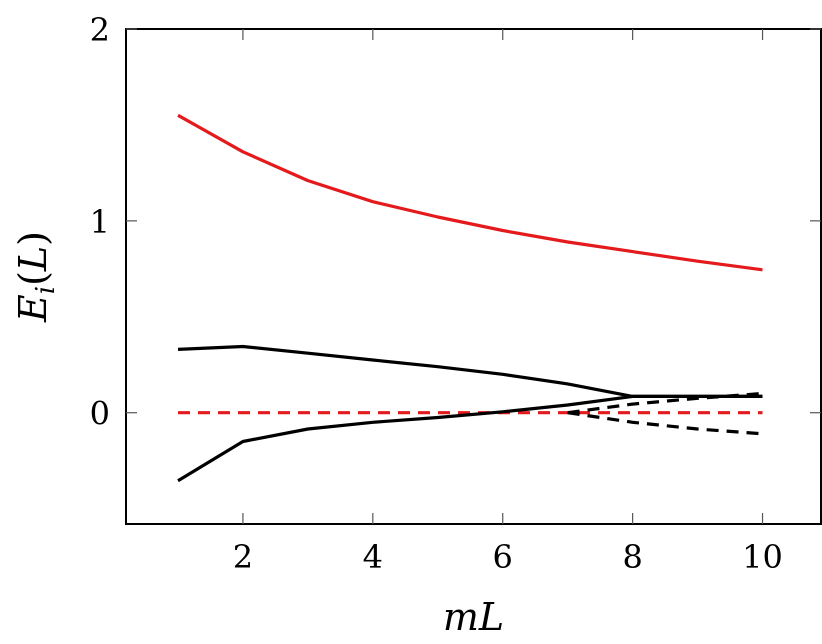  What do you see at coordinates (100, 222) in the screenshot?
I see `y-tick-label: 1` at bounding box center [100, 222].